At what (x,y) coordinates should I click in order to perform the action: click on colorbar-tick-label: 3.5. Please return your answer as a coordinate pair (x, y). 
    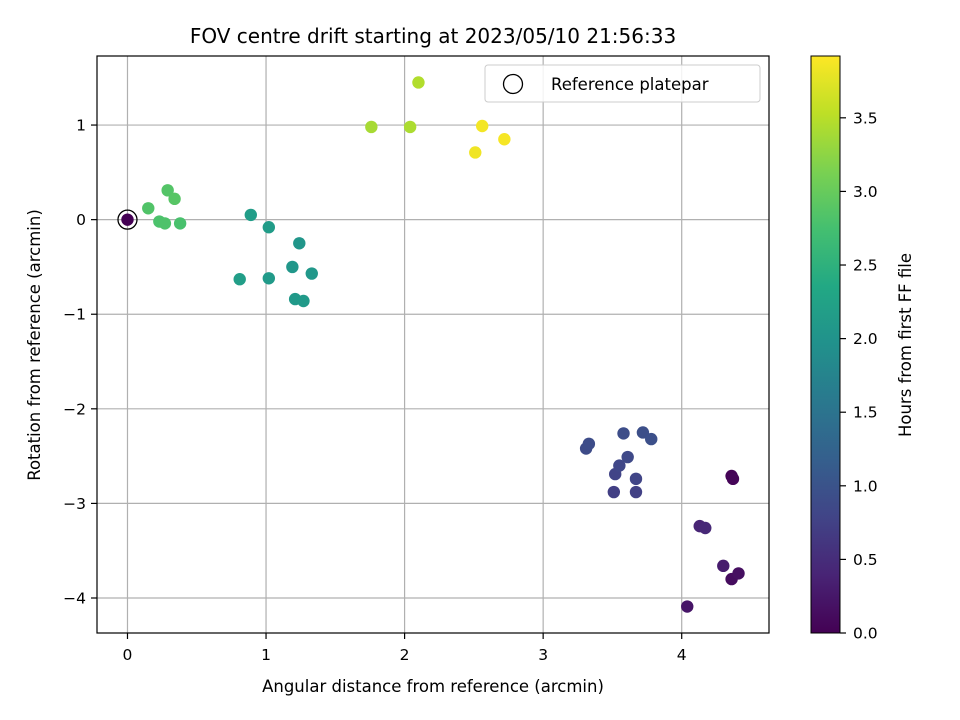
    Looking at the image, I should click on (865, 118).